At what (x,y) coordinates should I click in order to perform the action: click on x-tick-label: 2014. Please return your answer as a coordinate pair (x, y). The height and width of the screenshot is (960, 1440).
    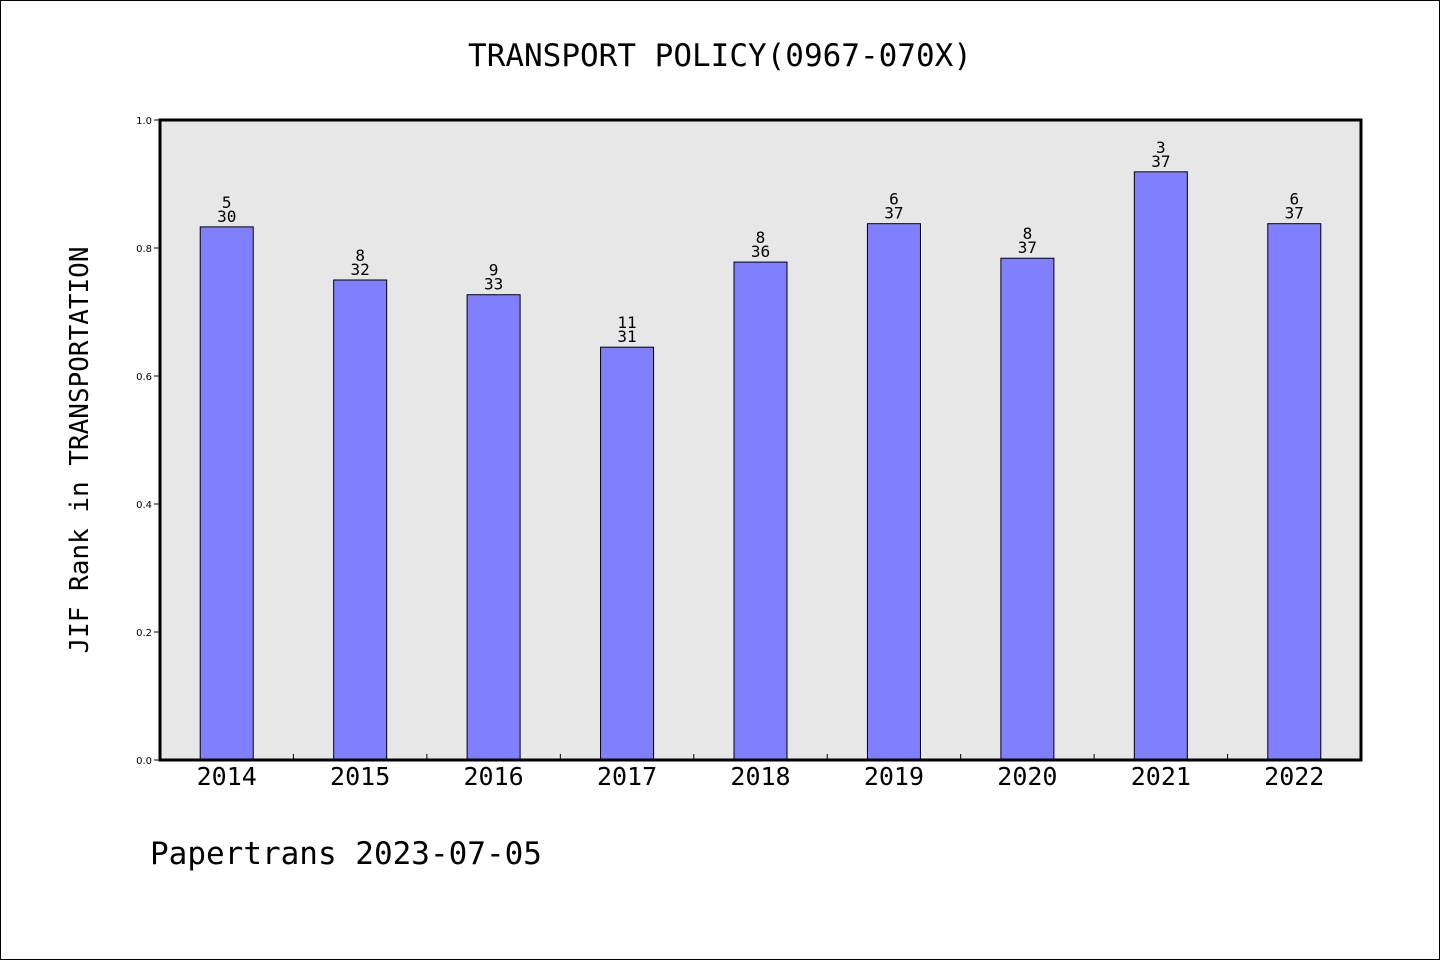
    Looking at the image, I should click on (227, 776).